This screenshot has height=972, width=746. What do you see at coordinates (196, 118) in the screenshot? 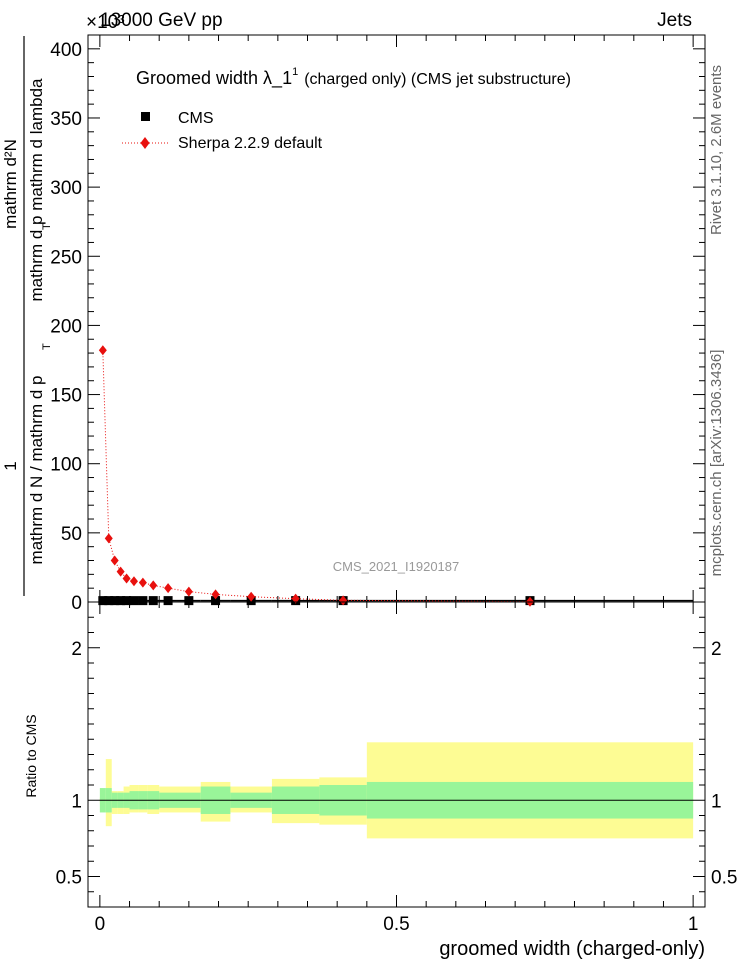
I see `legend-label-cms: CMS` at bounding box center [196, 118].